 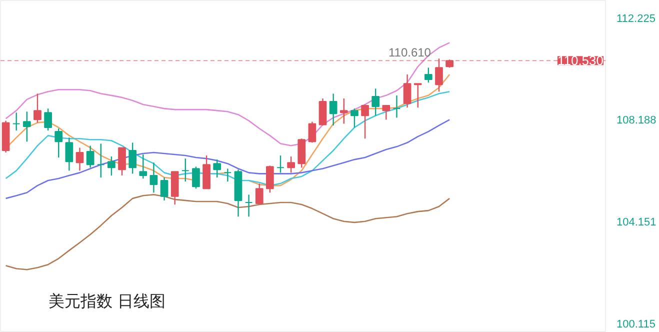 What do you see at coordinates (636, 222) in the screenshot?
I see `y-tick-label: 104.151` at bounding box center [636, 222].